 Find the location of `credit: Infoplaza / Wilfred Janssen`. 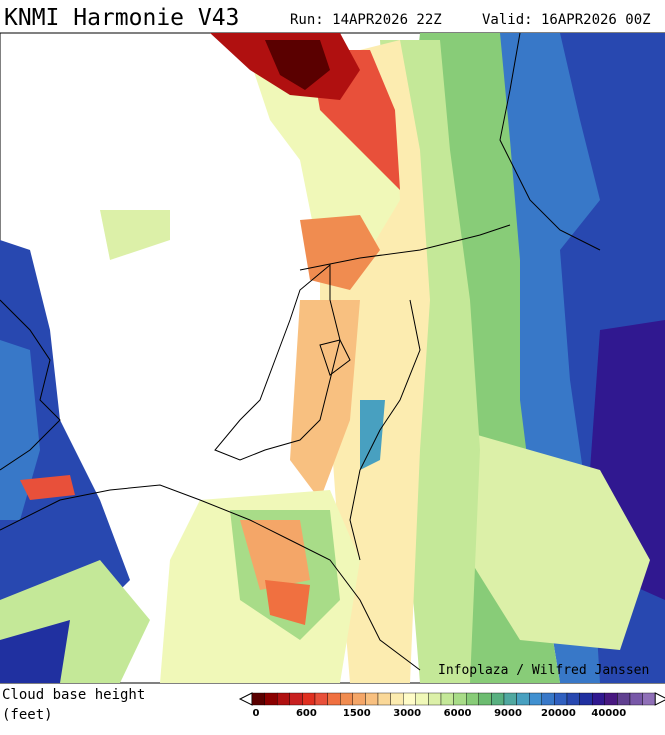

credit: Infoplaza / Wilfred Janssen is located at coordinates (543, 670).